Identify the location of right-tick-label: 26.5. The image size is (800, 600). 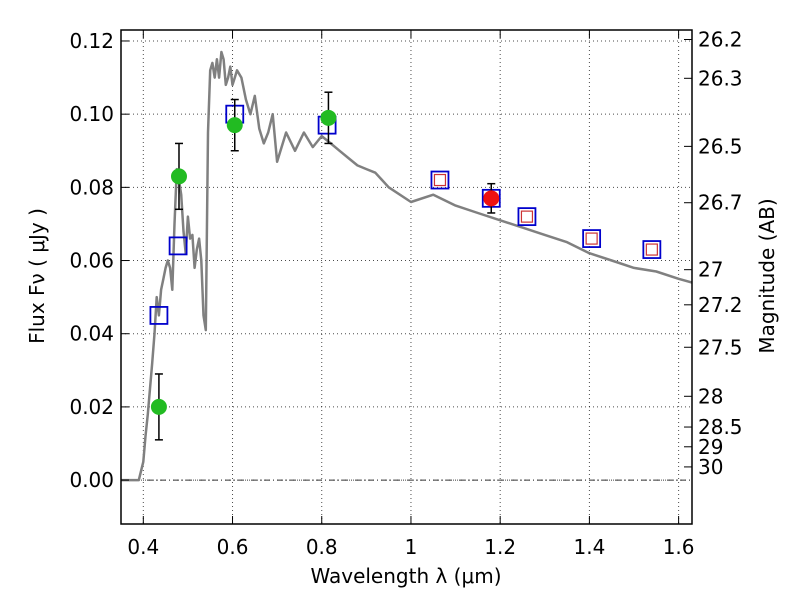
(720, 146).